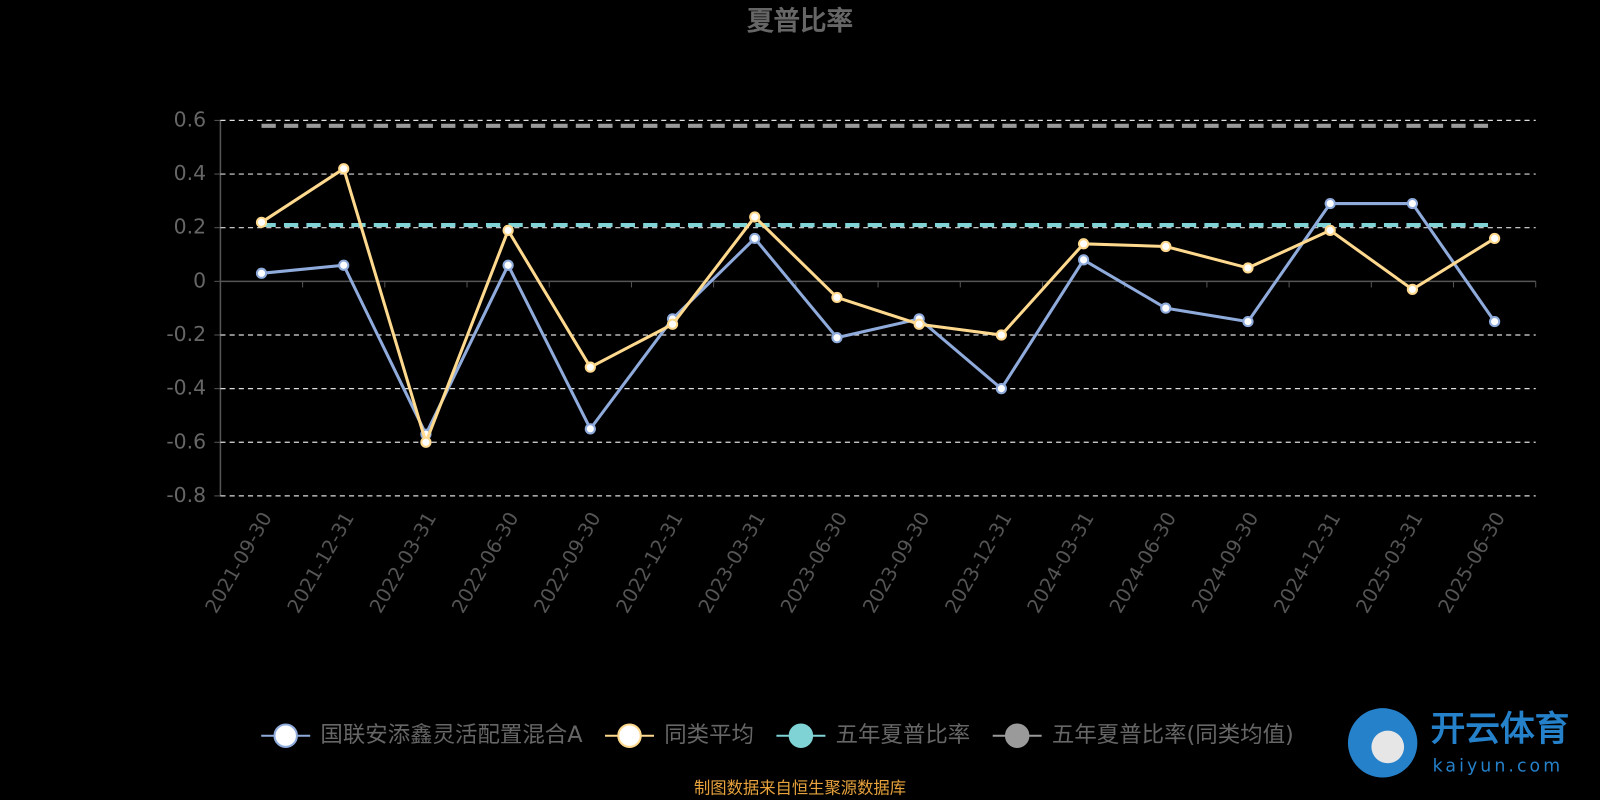 Image resolution: width=1600 pixels, height=800 pixels. What do you see at coordinates (1173, 735) in the screenshot?
I see `legend-label: 五年夏普比率(同类均值)` at bounding box center [1173, 735].